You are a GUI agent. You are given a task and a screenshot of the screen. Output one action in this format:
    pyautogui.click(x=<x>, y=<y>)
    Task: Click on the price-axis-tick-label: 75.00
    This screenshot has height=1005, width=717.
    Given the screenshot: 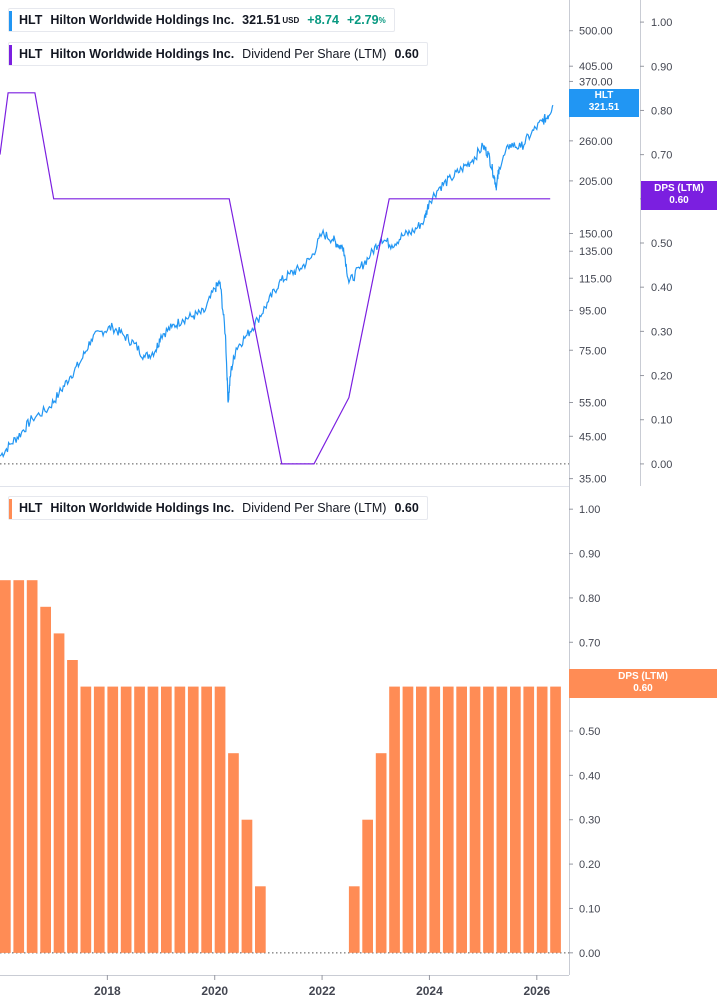 What is the action you would take?
    pyautogui.click(x=593, y=351)
    